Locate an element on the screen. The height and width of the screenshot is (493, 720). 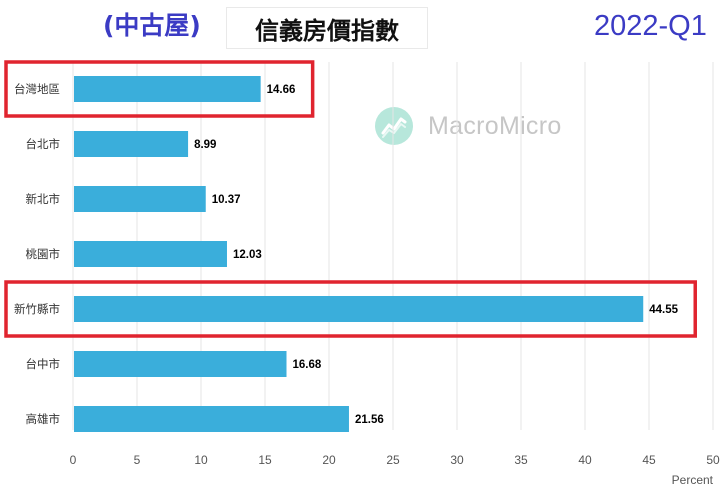
value-label: 10.37 is located at coordinates (226, 200).